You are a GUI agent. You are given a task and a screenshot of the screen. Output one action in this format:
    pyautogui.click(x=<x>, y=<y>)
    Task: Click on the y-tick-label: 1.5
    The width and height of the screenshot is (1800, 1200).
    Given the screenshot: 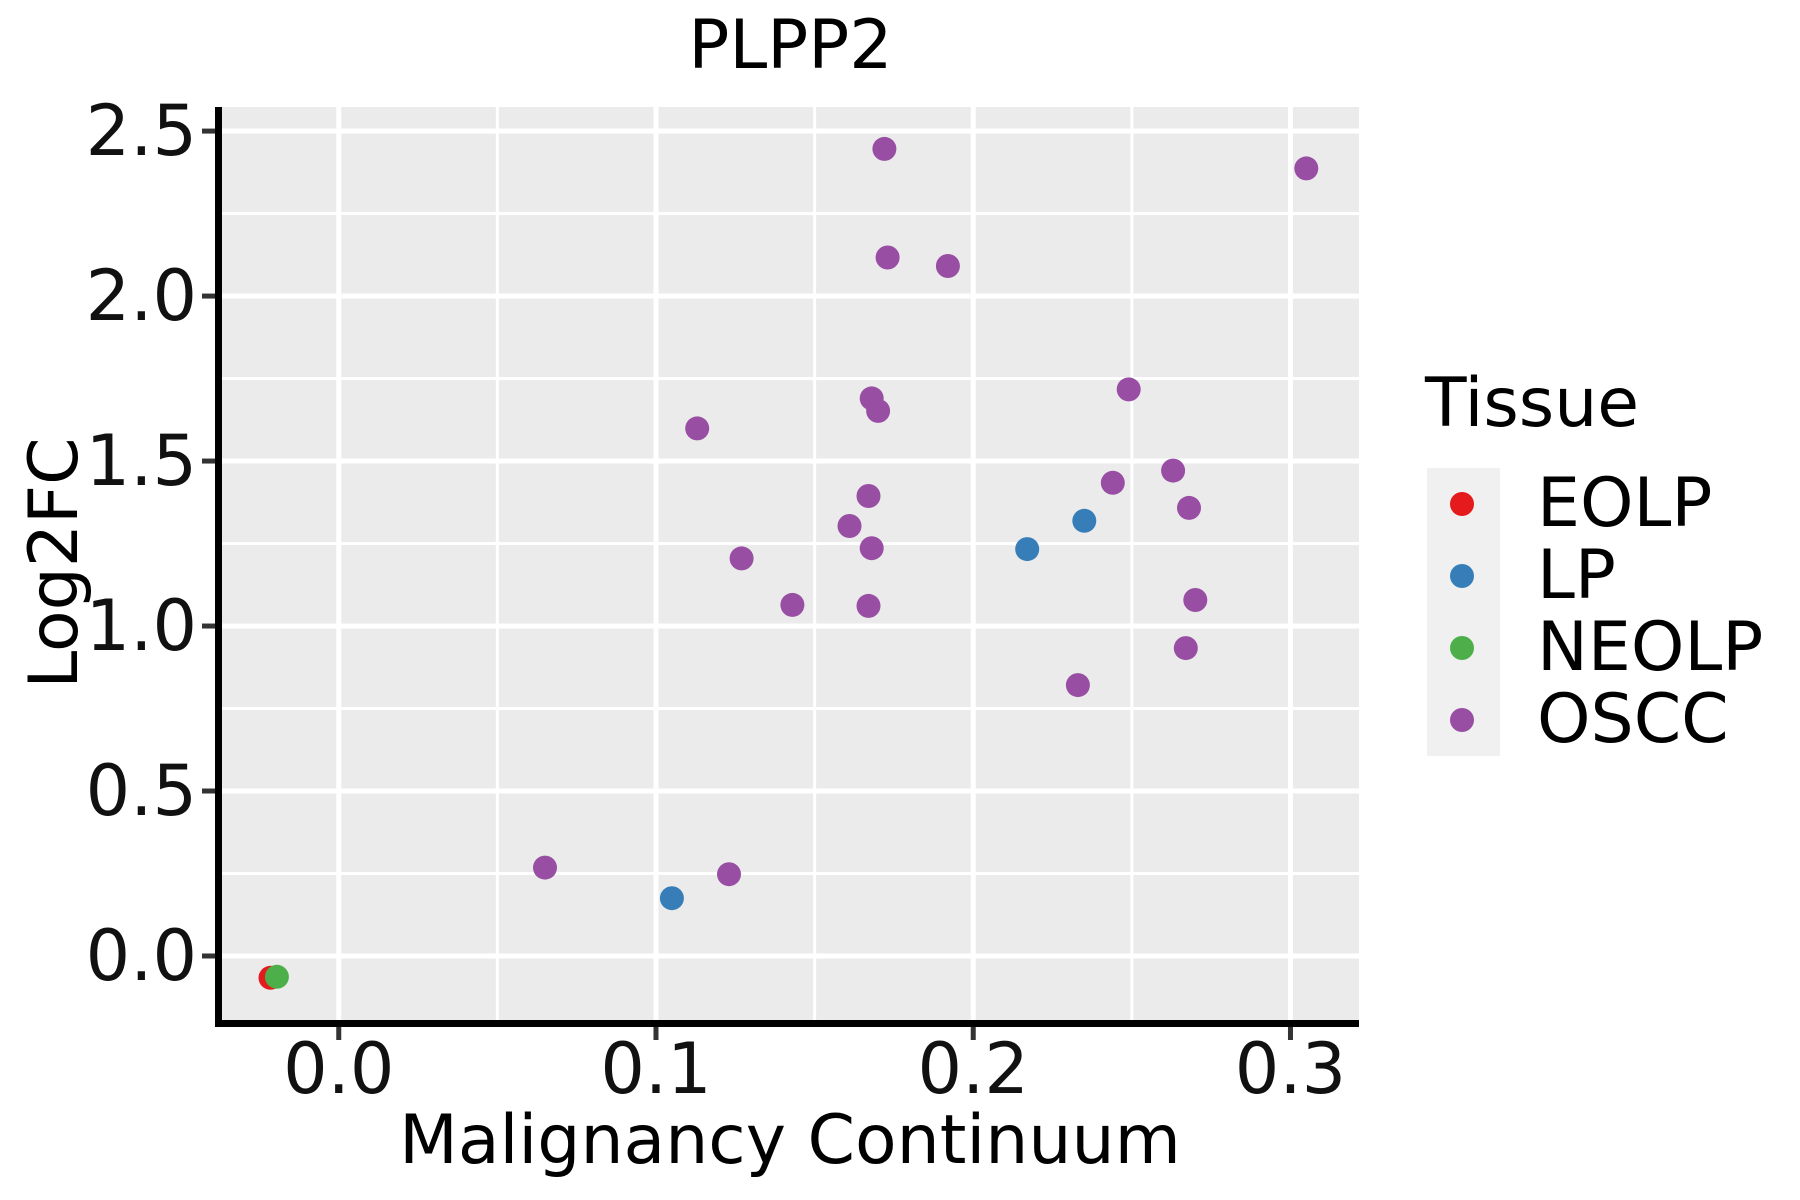 What is the action you would take?
    pyautogui.click(x=141, y=461)
    